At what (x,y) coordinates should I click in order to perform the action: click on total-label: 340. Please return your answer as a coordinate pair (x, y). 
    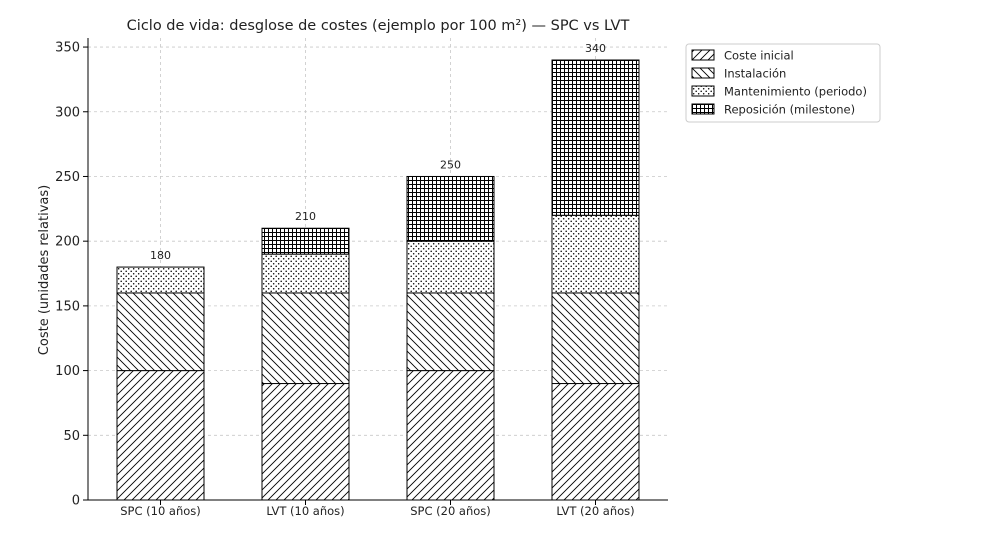
    Looking at the image, I should click on (595, 48).